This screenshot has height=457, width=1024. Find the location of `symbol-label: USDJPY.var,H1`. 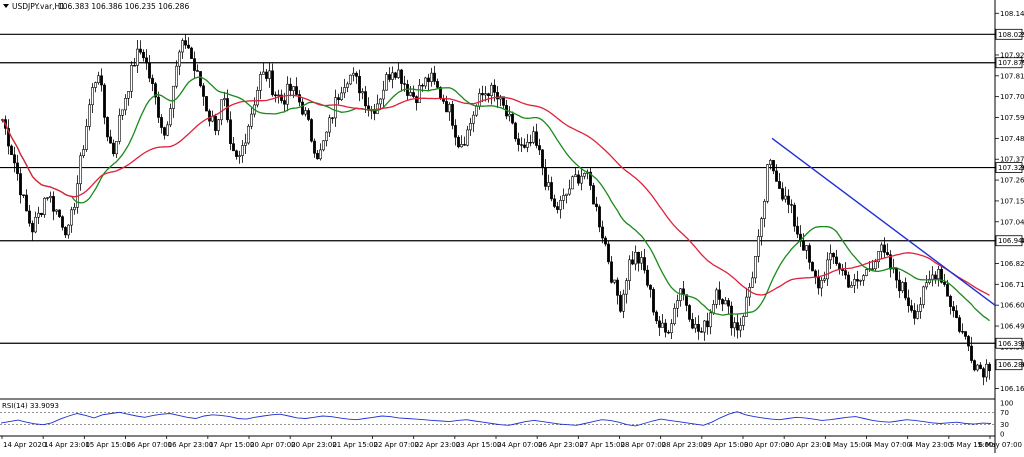

symbol-label: USDJPY.var,H1 is located at coordinates (38, 6).